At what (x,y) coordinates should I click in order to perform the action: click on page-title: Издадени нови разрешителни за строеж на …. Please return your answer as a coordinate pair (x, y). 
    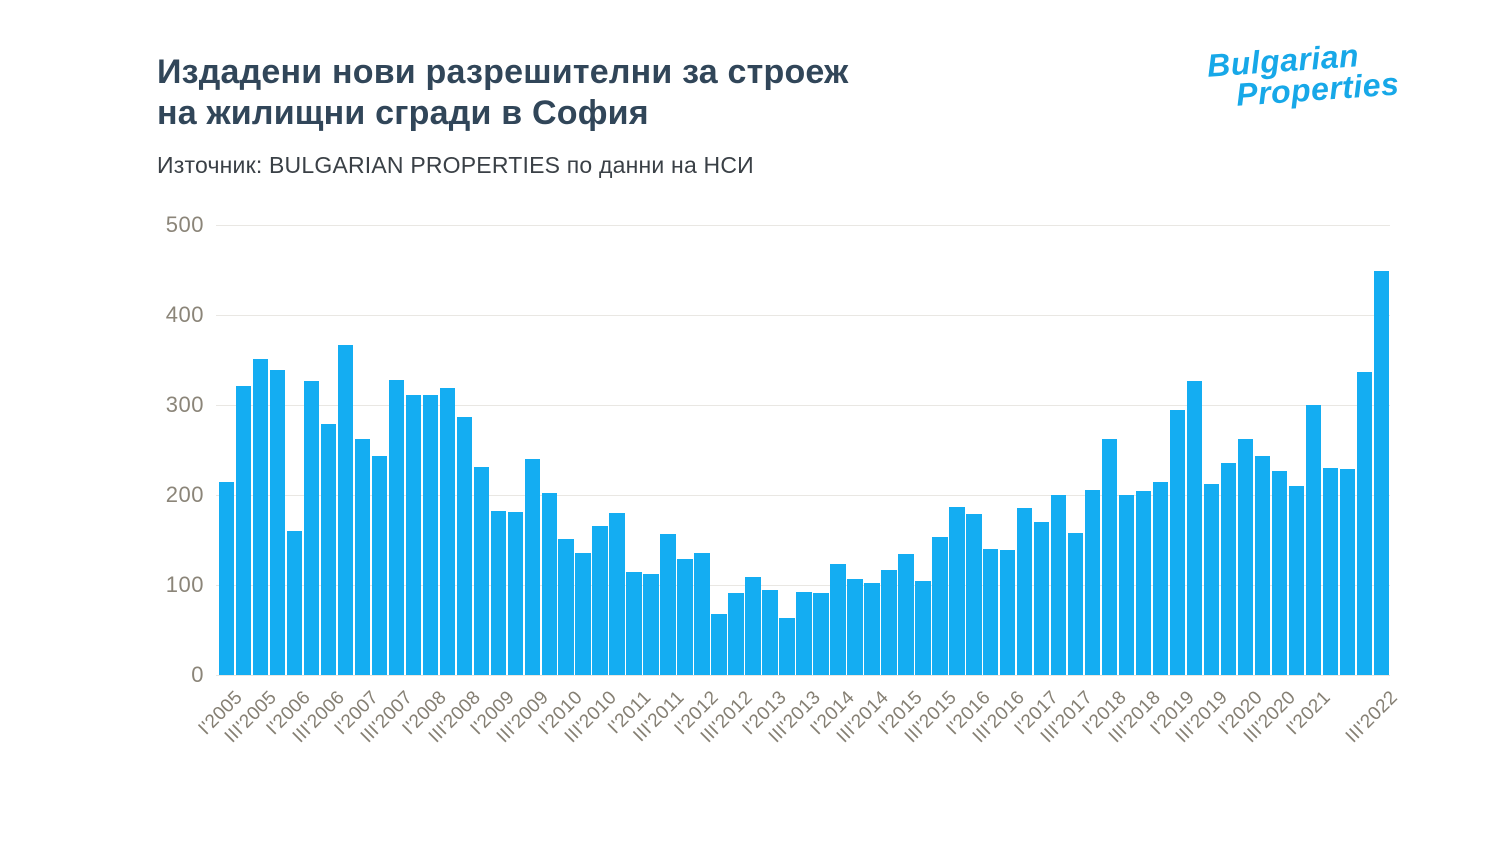
    Looking at the image, I should click on (503, 93).